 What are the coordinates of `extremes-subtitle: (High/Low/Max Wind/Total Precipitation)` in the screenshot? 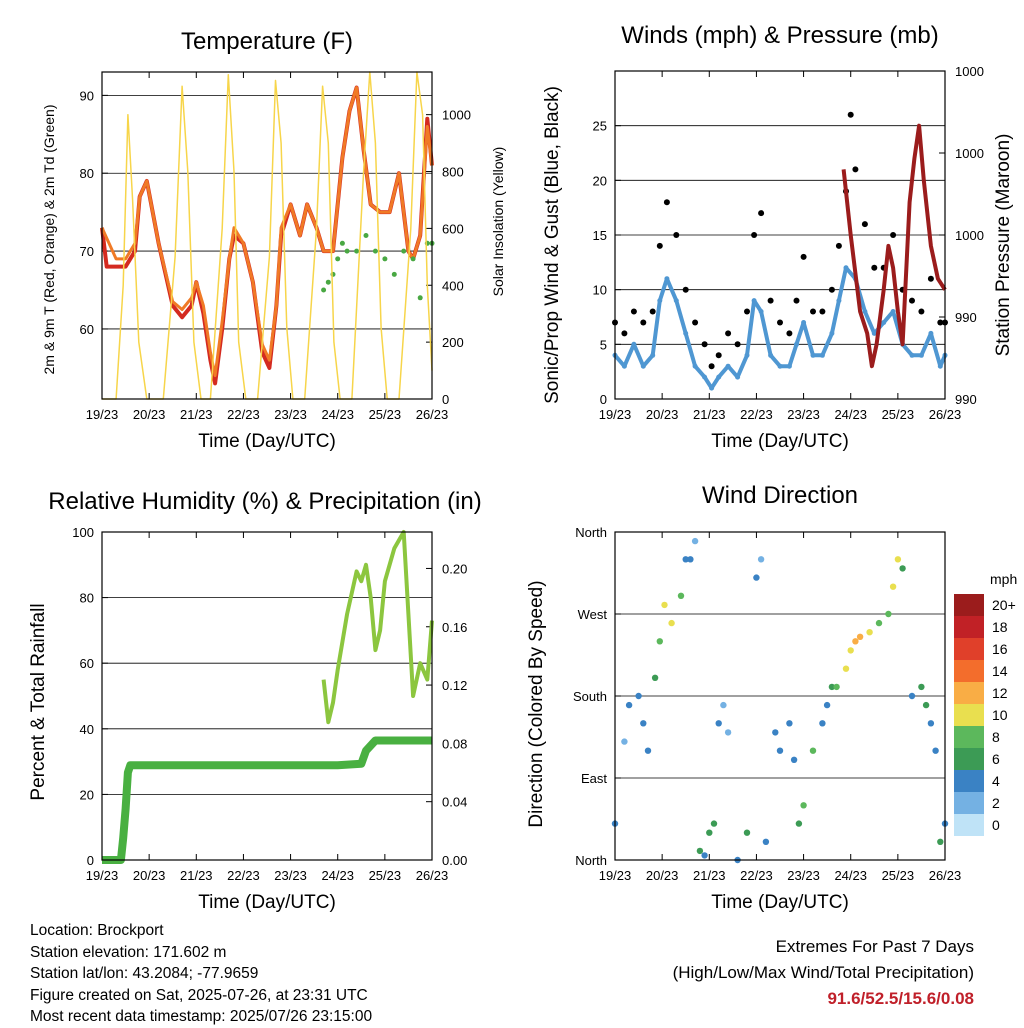 It's located at (823, 972).